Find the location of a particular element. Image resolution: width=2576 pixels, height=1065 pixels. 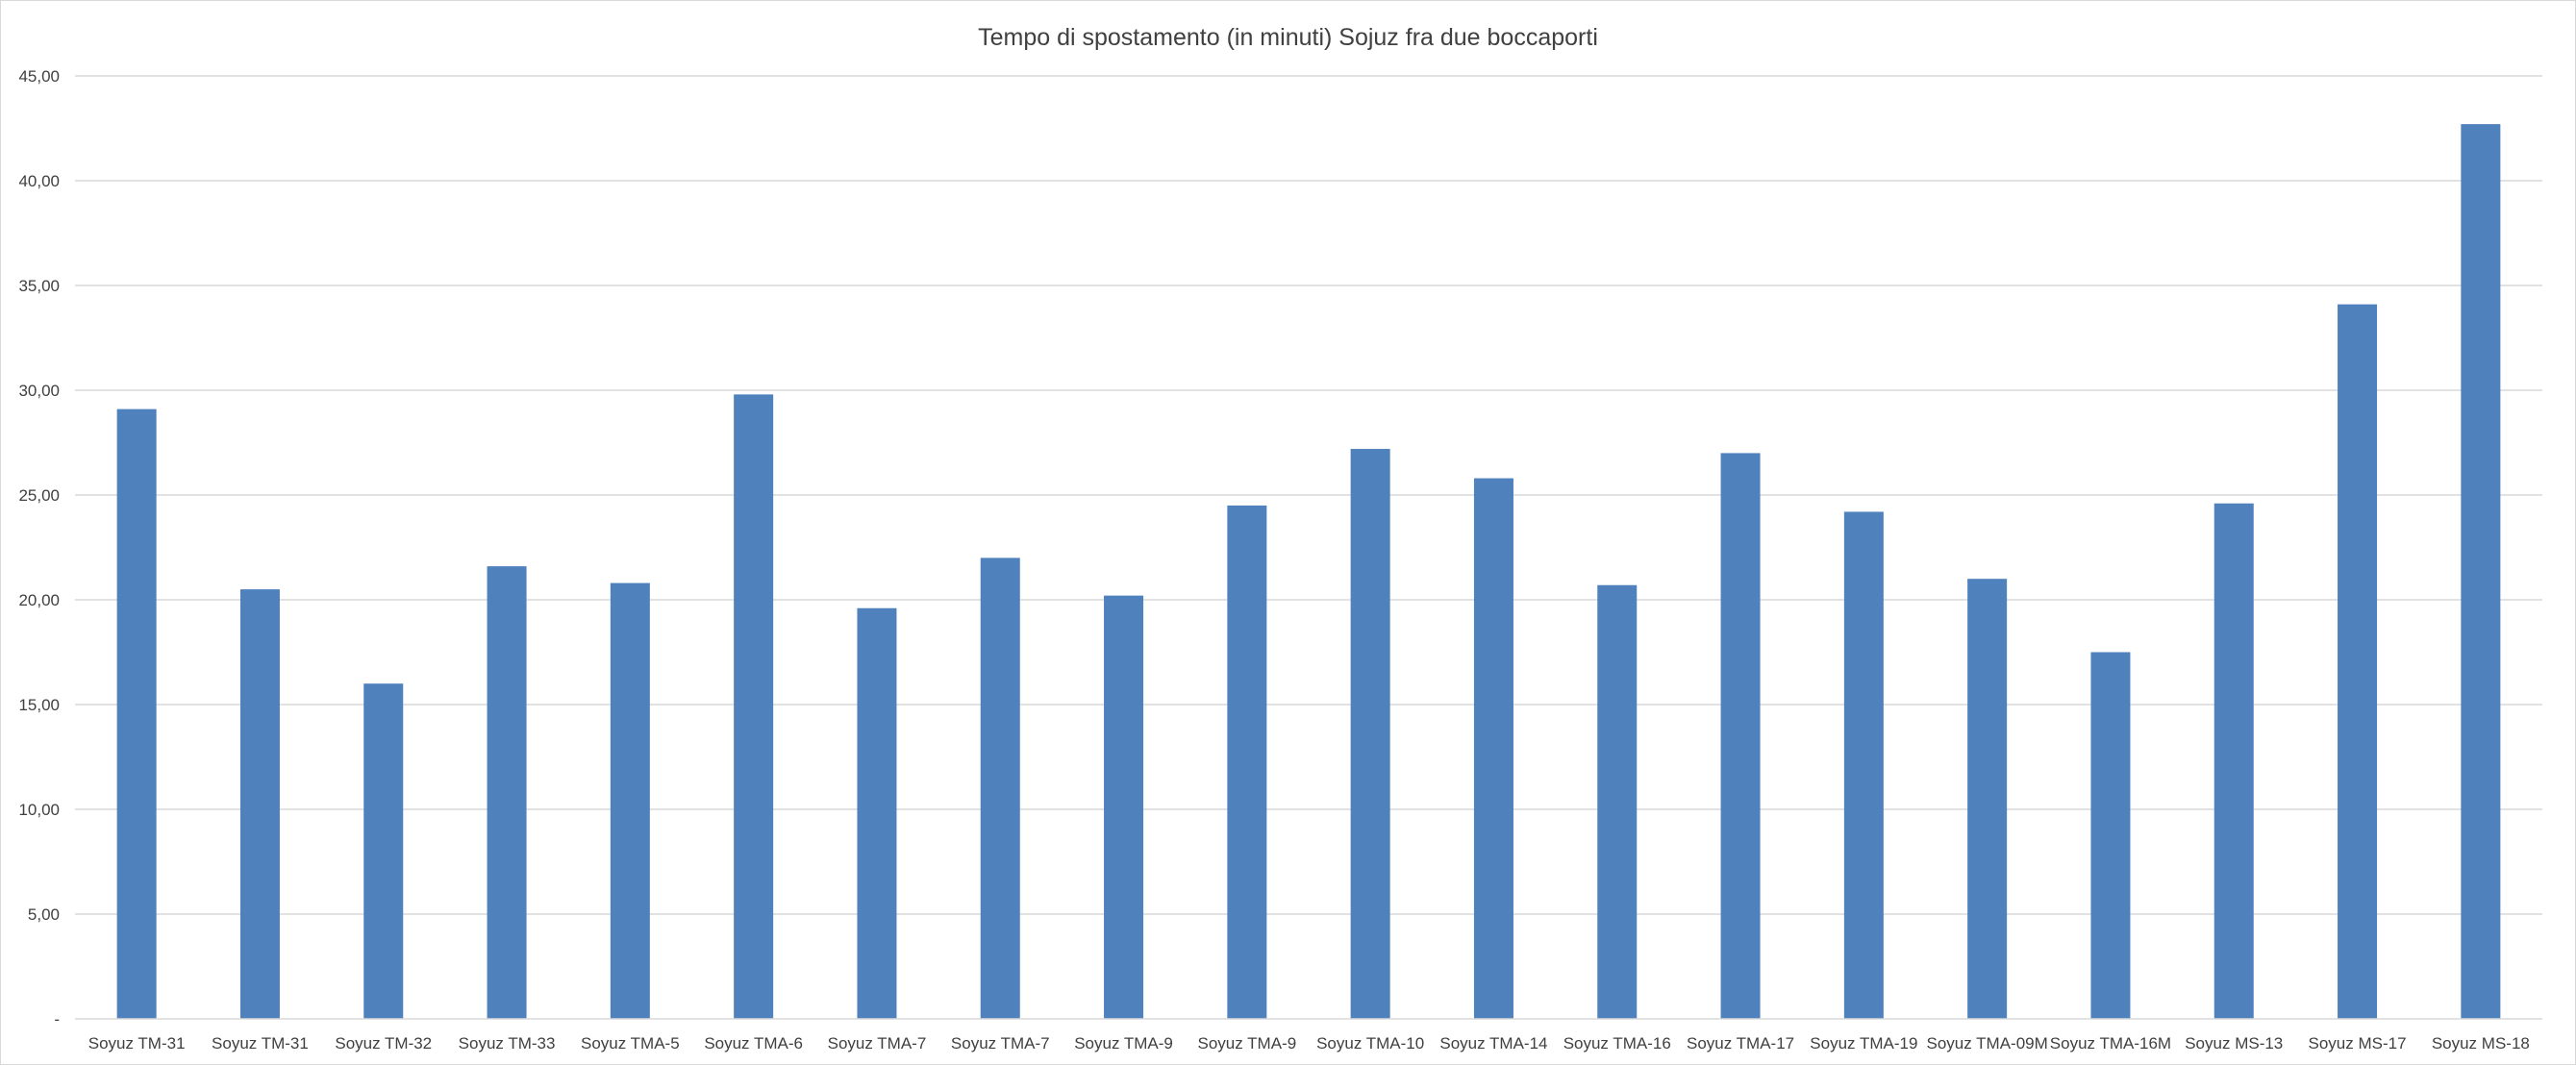

y-tick-label: 25,00 is located at coordinates (39, 496).